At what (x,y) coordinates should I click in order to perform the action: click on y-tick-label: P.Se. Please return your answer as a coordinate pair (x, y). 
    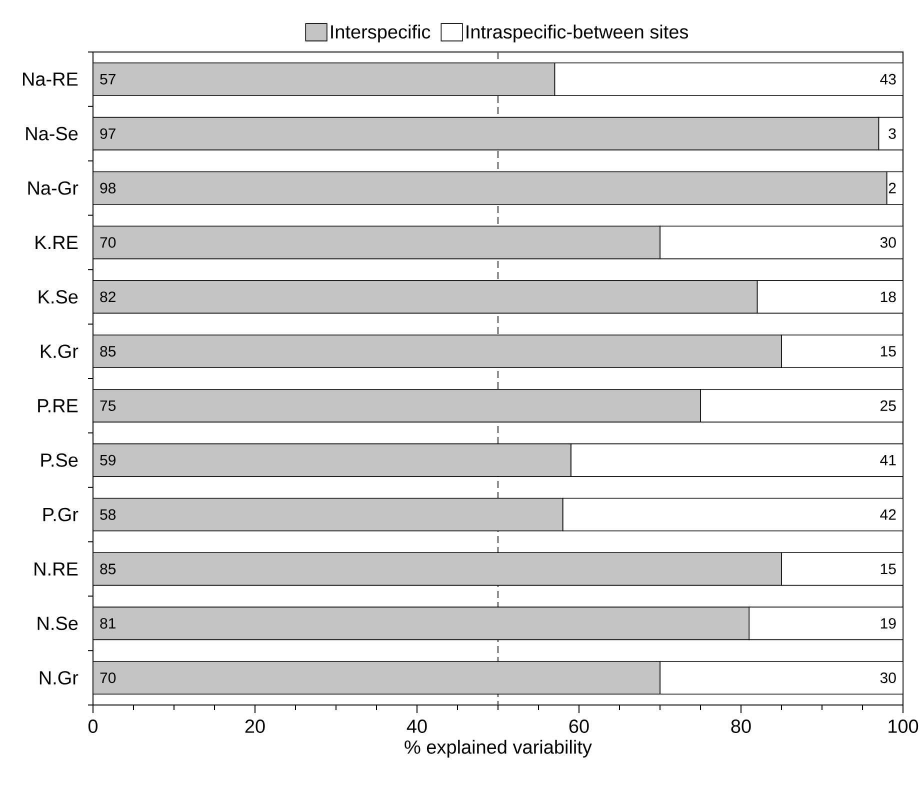
    Looking at the image, I should click on (59, 460).